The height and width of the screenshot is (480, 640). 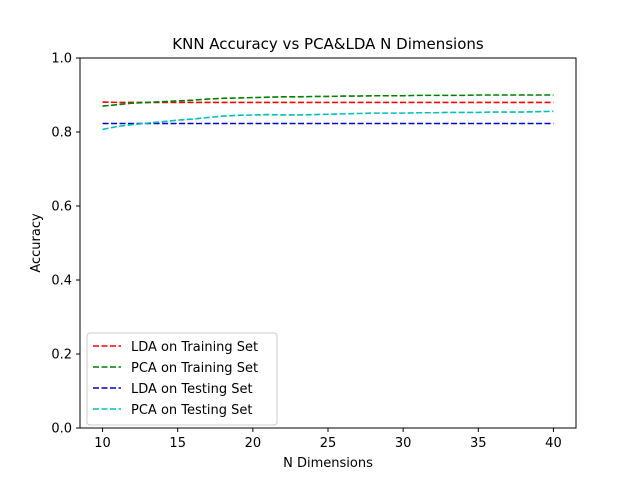 I want to click on y-tick-label: 1.0, so click(x=61, y=59).